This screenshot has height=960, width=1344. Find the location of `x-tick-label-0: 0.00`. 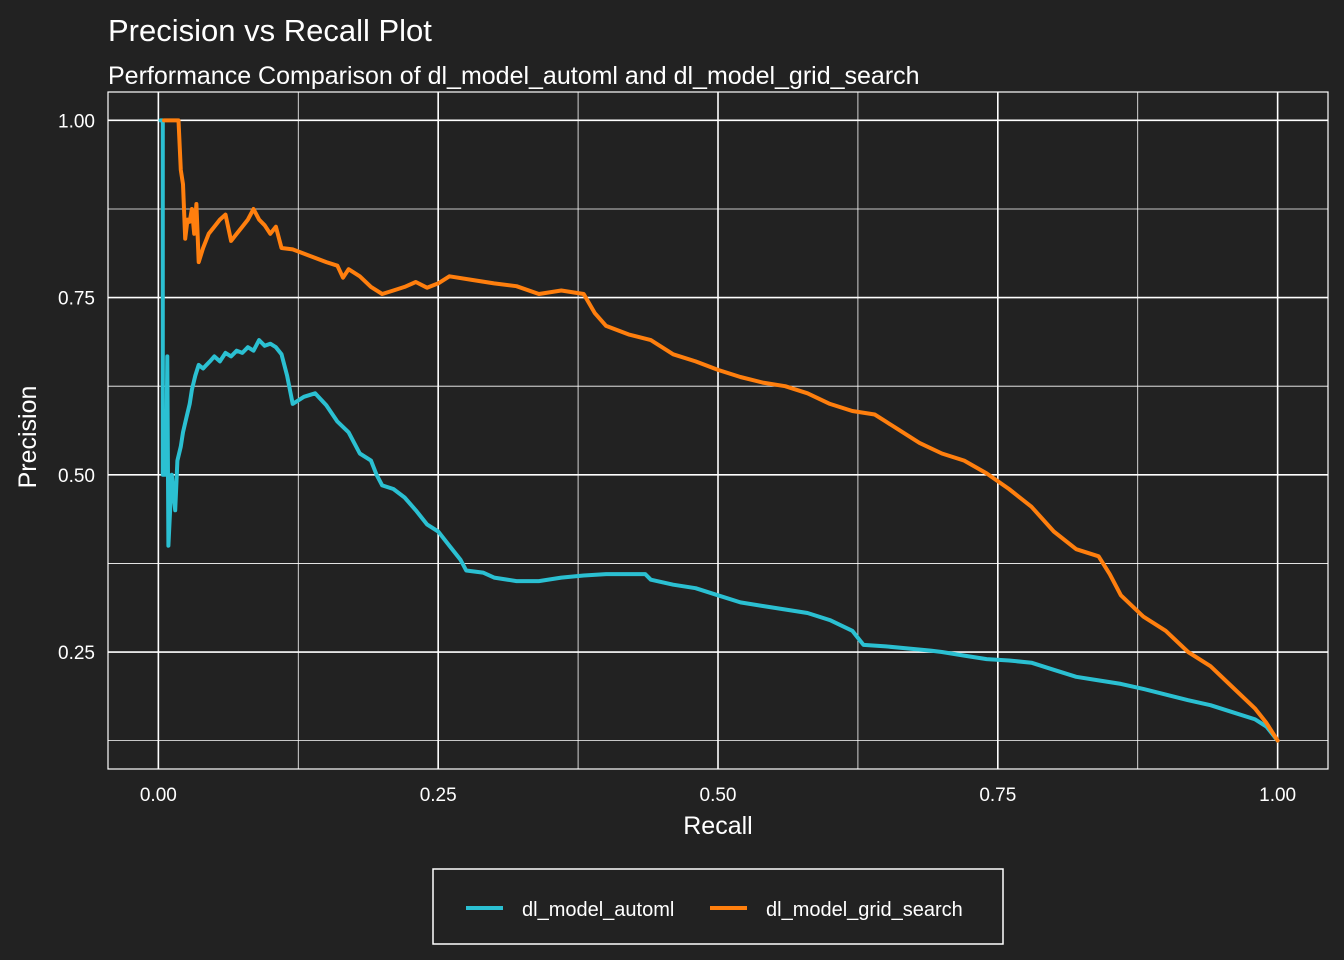

x-tick-label-0: 0.00 is located at coordinates (158, 795).